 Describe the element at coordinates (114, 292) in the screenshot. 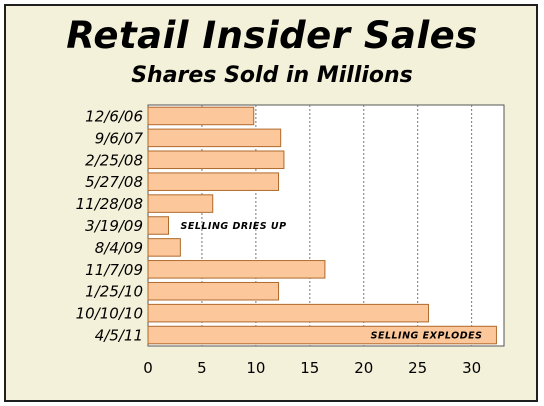

I see `category-label: 1/25/10` at that location.